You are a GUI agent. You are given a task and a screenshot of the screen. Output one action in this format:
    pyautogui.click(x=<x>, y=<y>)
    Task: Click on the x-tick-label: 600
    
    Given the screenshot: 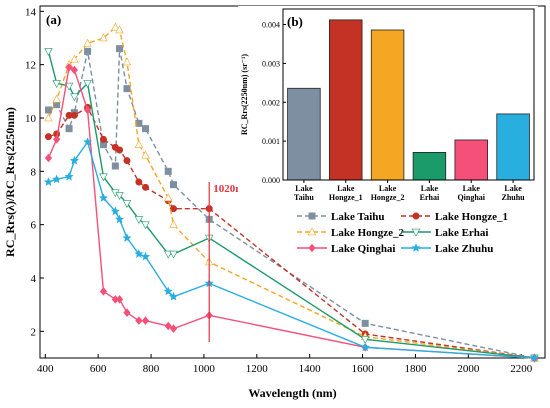 What is the action you would take?
    pyautogui.click(x=98, y=369)
    